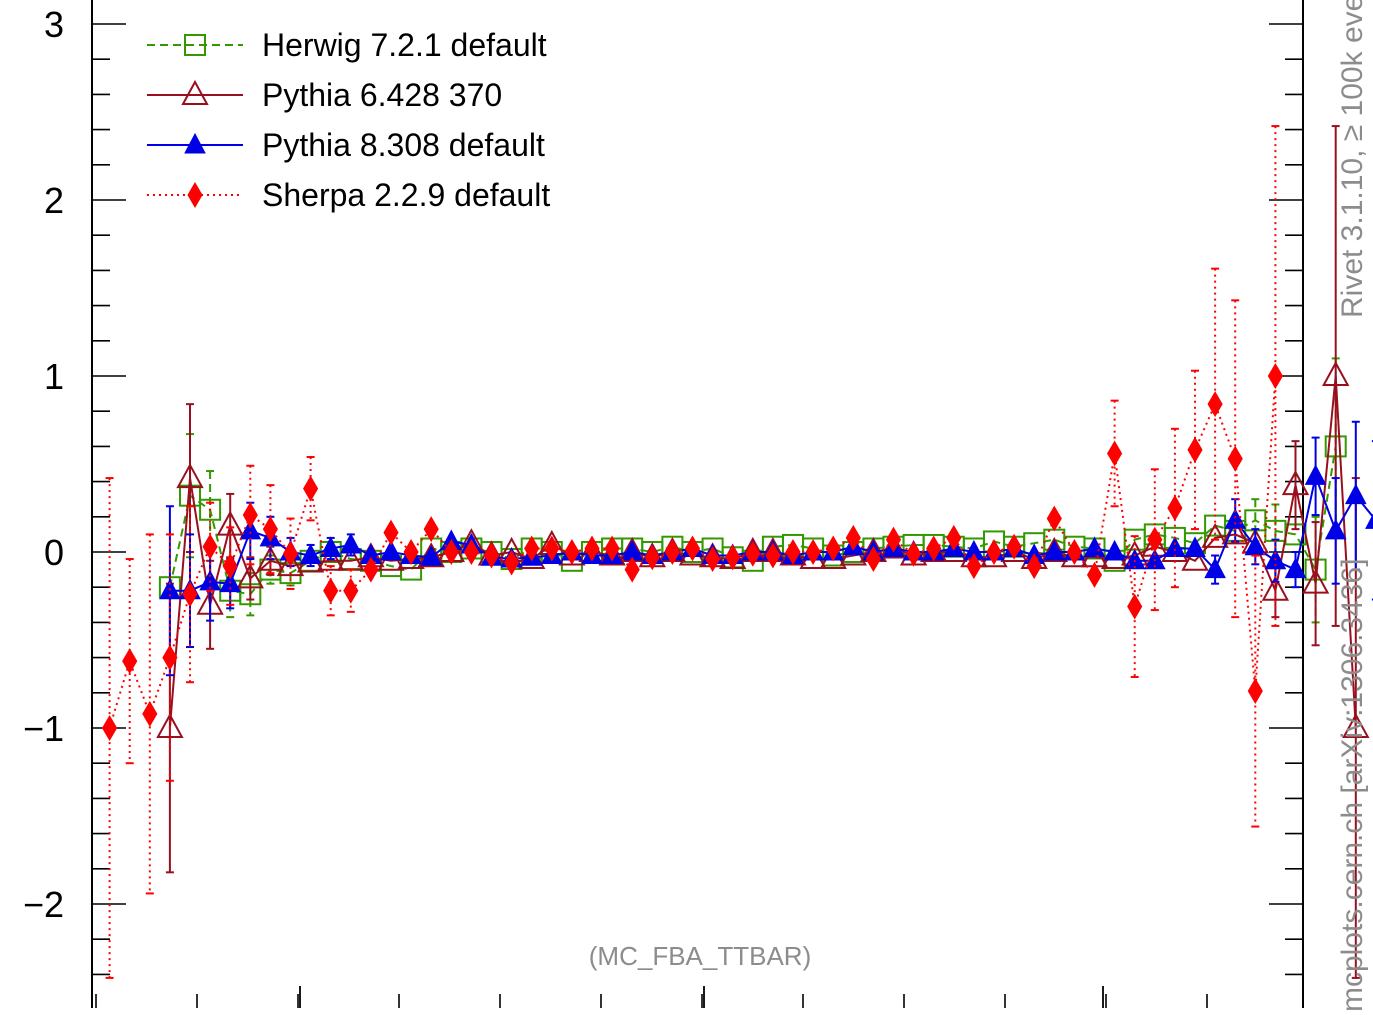 Image resolution: width=1373 pixels, height=1015 pixels. What do you see at coordinates (54, 552) in the screenshot?
I see `y-tick-label: 0` at bounding box center [54, 552].